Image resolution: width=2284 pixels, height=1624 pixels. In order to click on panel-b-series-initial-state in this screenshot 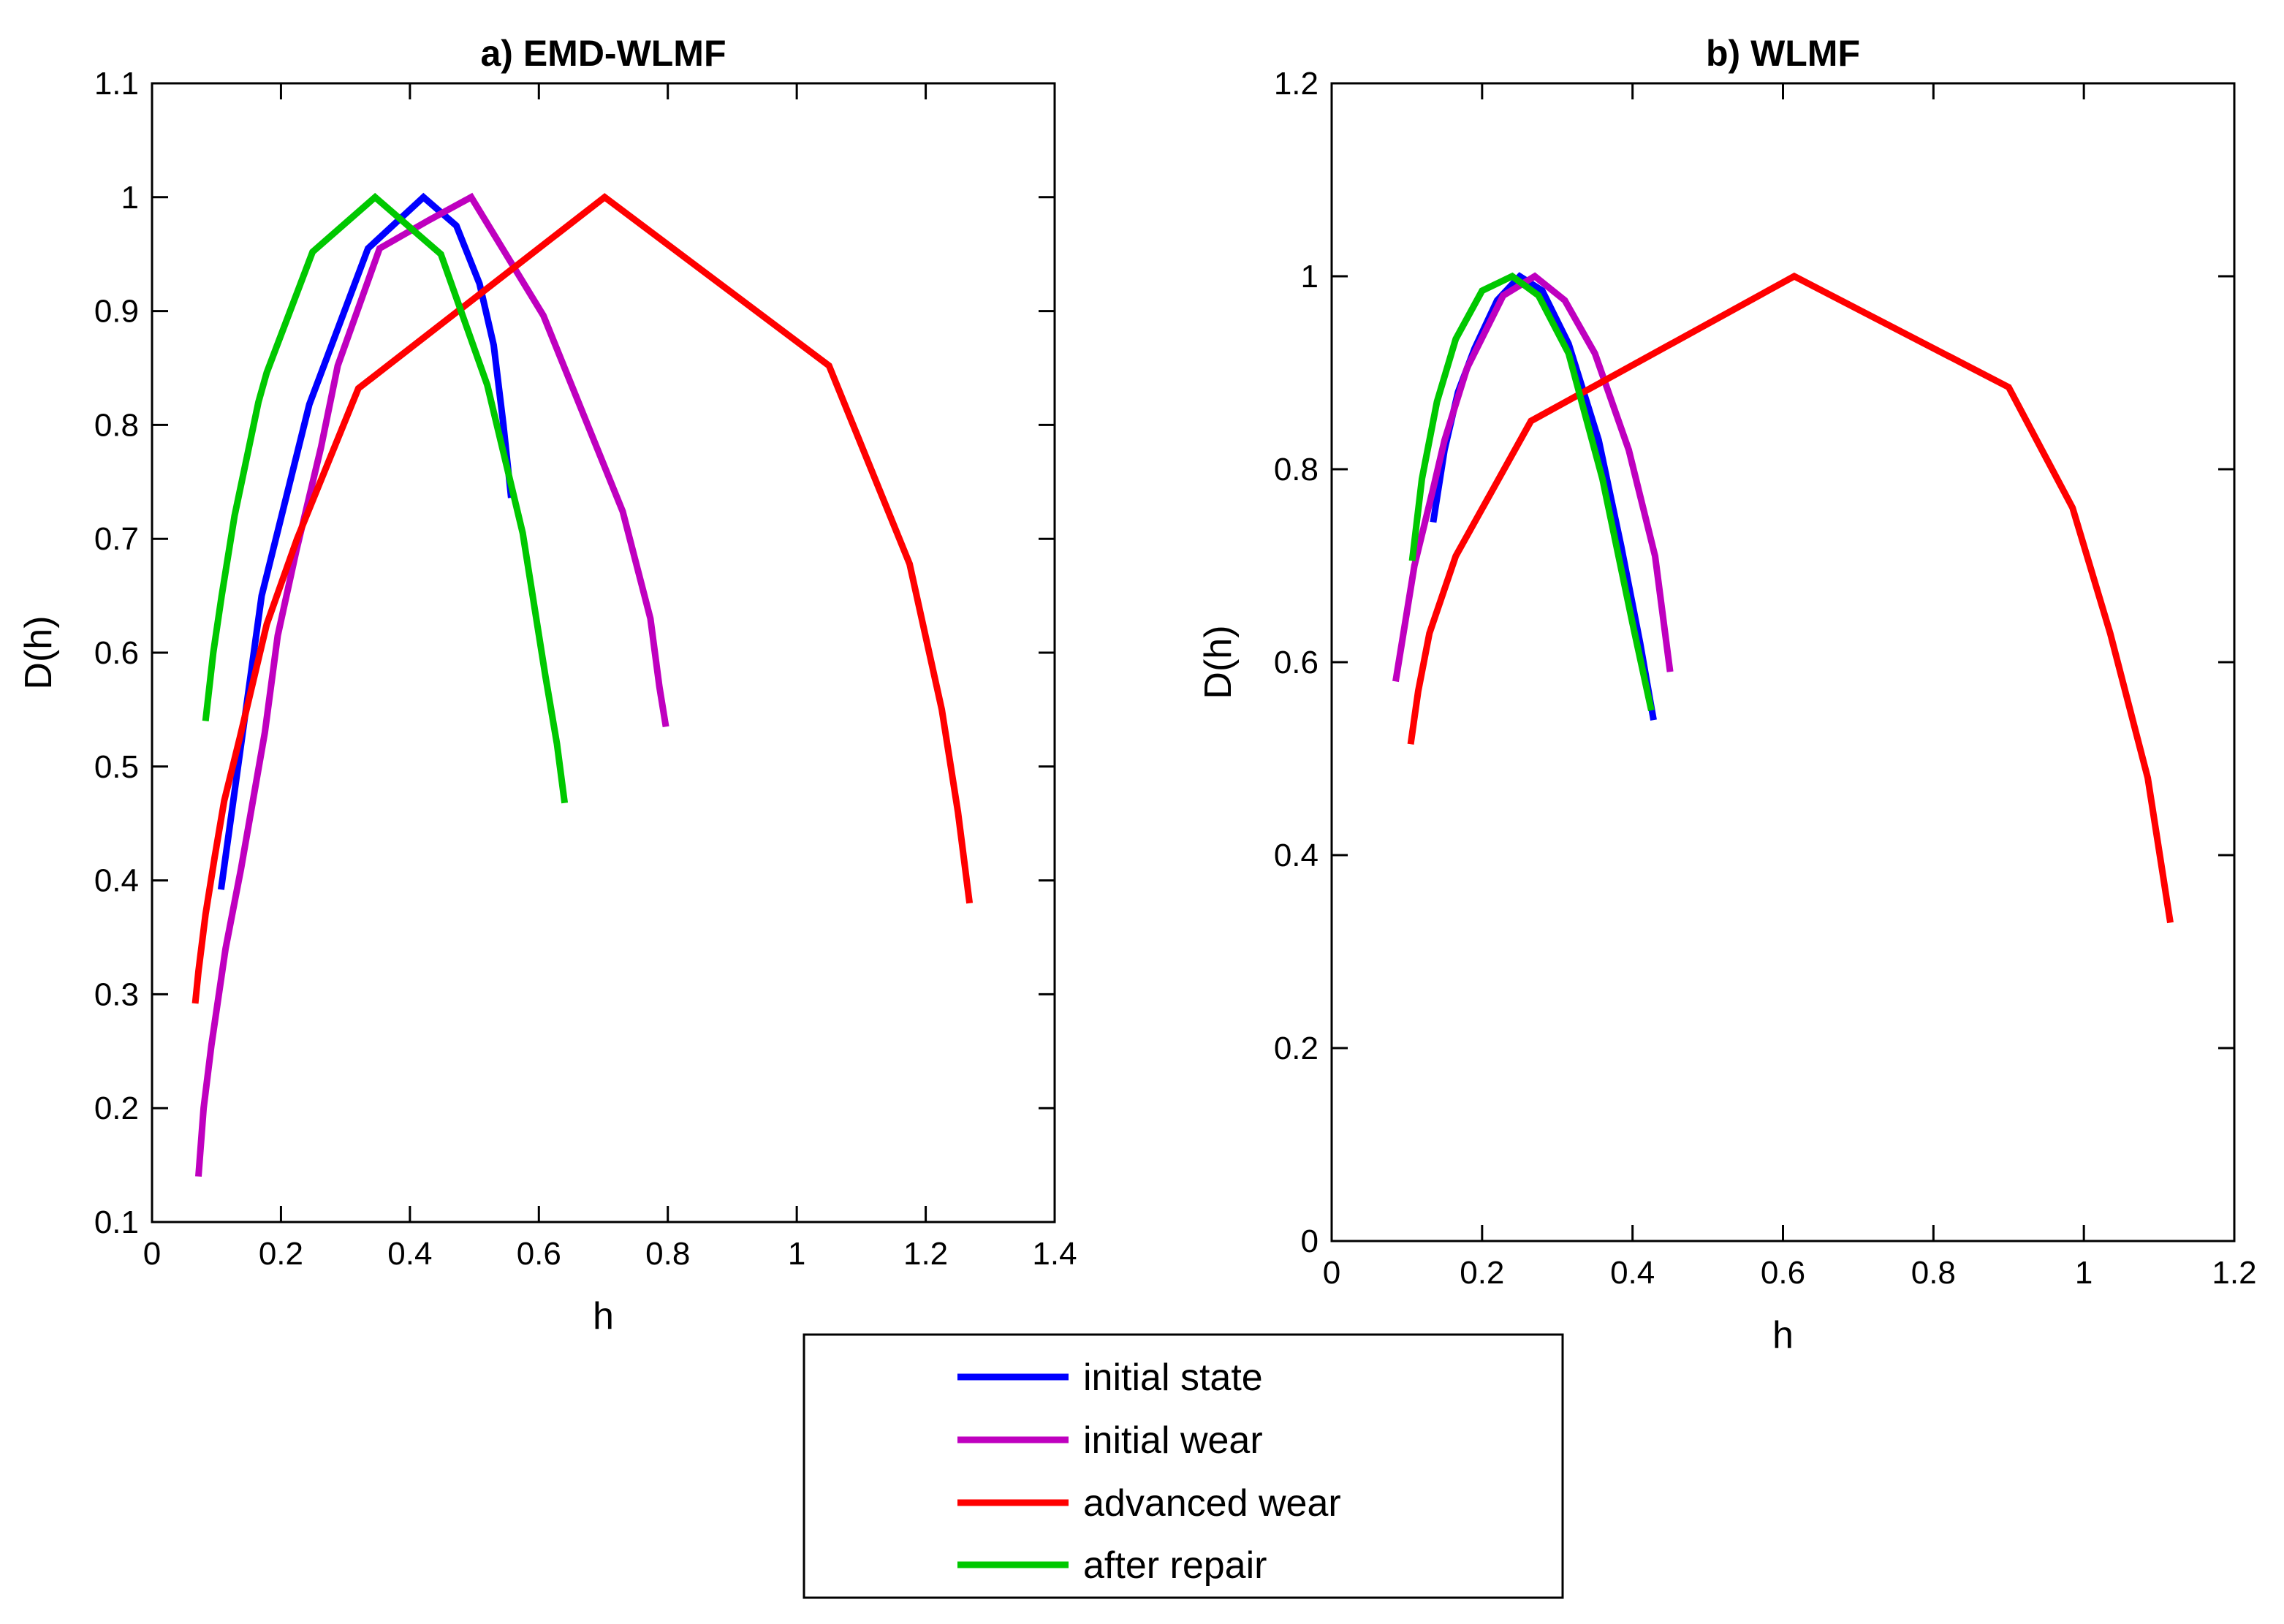, I will do `click(1543, 497)`.